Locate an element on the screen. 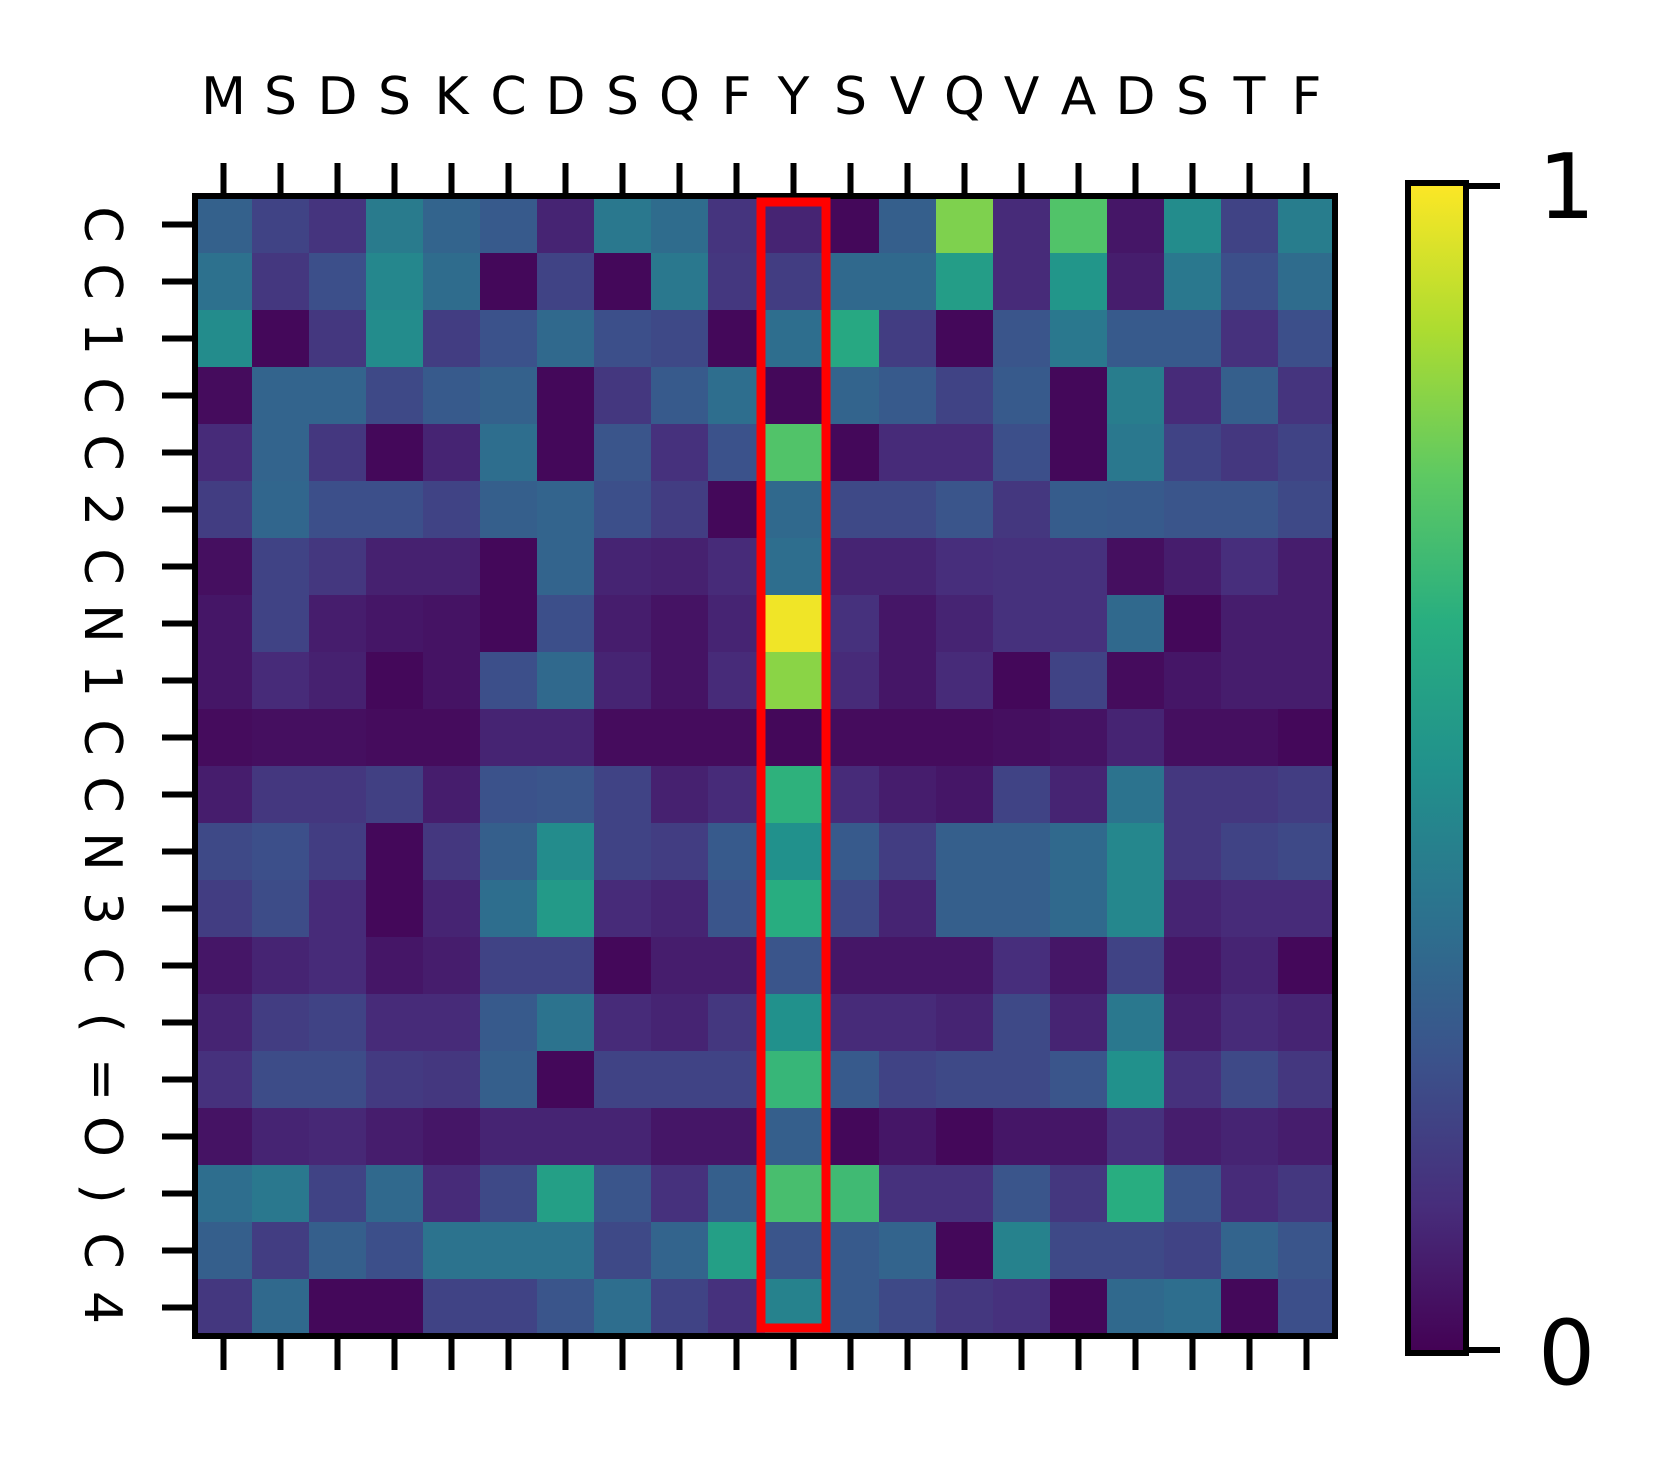  heatmap-cell-r1-c18 is located at coordinates (1250, 282).